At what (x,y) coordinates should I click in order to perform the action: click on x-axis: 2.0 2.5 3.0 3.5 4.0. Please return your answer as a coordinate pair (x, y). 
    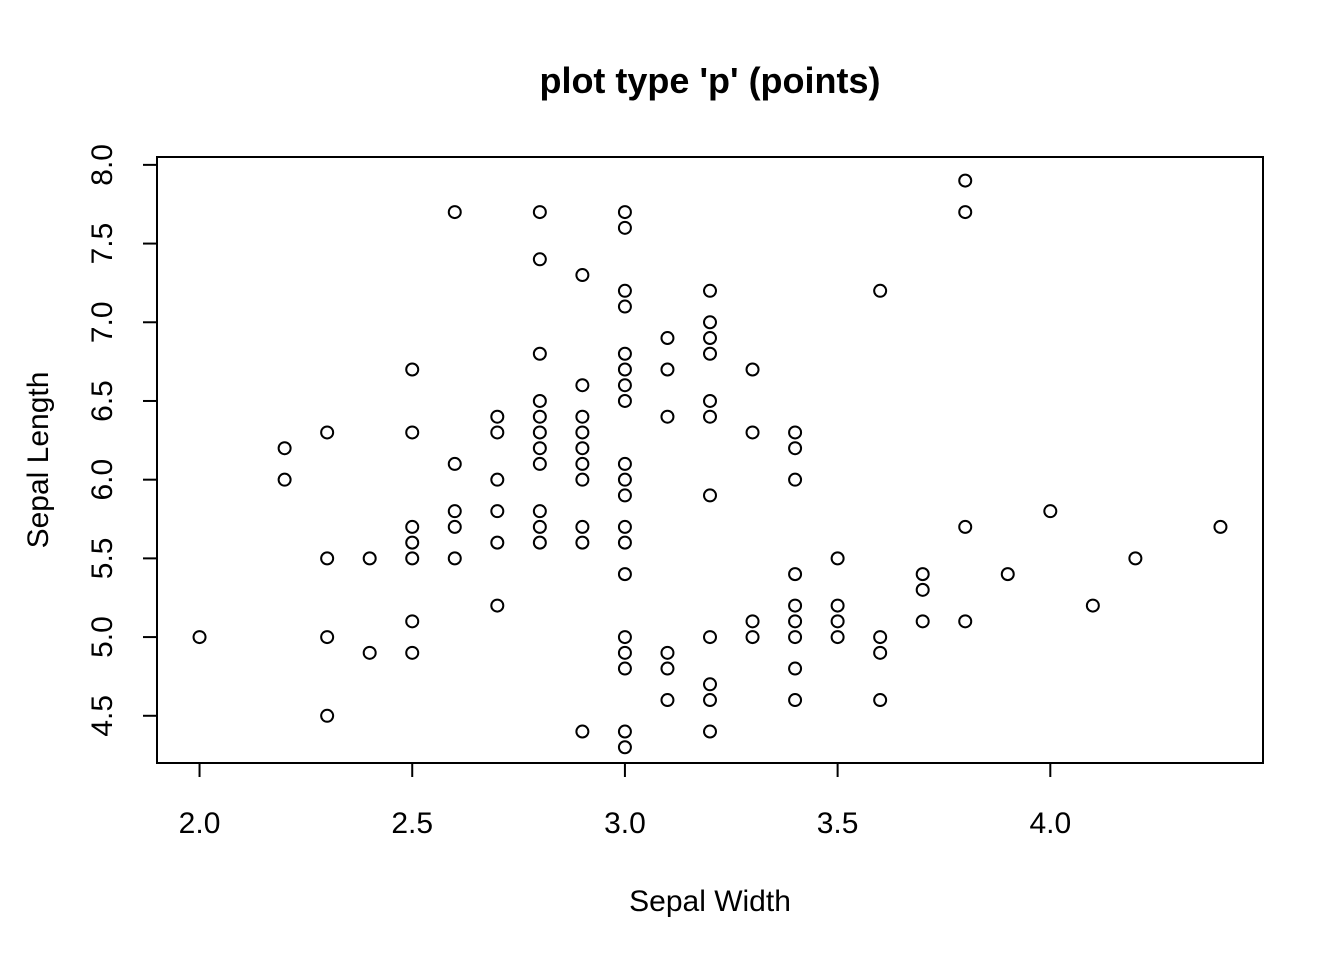
    Looking at the image, I should click on (625, 801).